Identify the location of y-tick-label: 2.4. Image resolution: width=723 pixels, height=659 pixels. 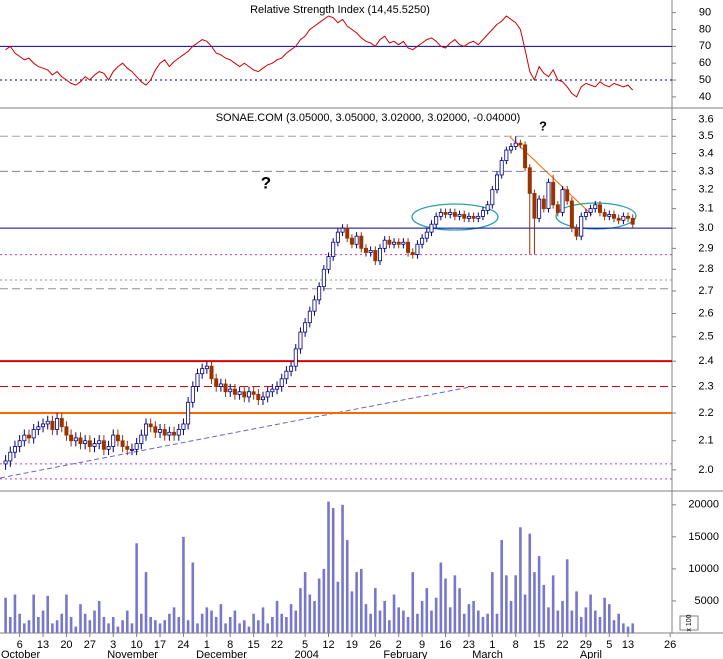
(705, 361).